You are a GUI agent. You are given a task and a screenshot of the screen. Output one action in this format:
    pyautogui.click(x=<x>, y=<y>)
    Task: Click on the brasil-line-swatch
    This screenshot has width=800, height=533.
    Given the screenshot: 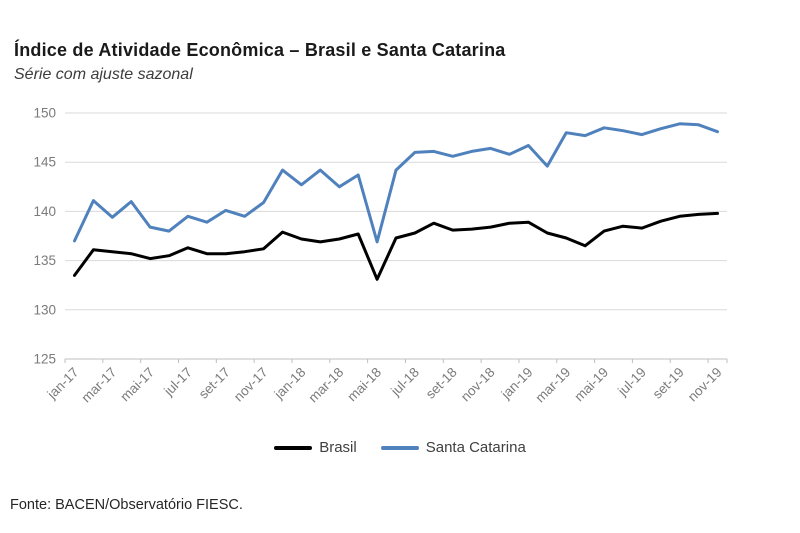 What is the action you would take?
    pyautogui.click(x=293, y=447)
    